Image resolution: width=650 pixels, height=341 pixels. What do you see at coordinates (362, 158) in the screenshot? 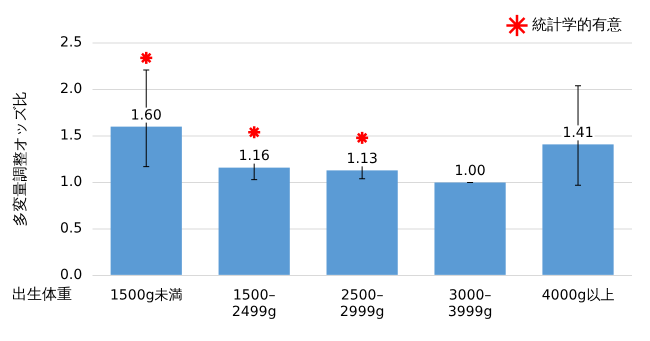
I see `data-label: 1.13` at bounding box center [362, 158].